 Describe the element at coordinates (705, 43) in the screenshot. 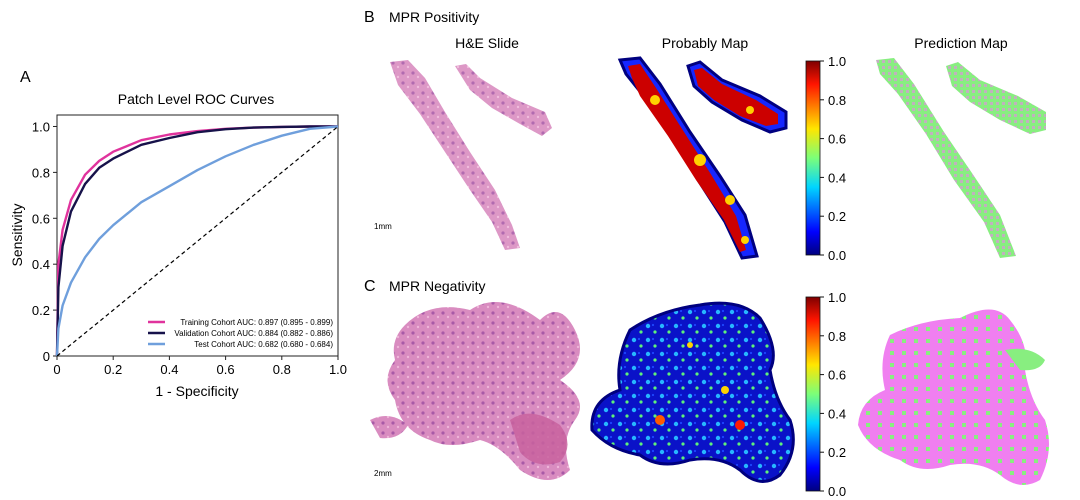

I see `probability-map-heading: Probably Map` at that location.